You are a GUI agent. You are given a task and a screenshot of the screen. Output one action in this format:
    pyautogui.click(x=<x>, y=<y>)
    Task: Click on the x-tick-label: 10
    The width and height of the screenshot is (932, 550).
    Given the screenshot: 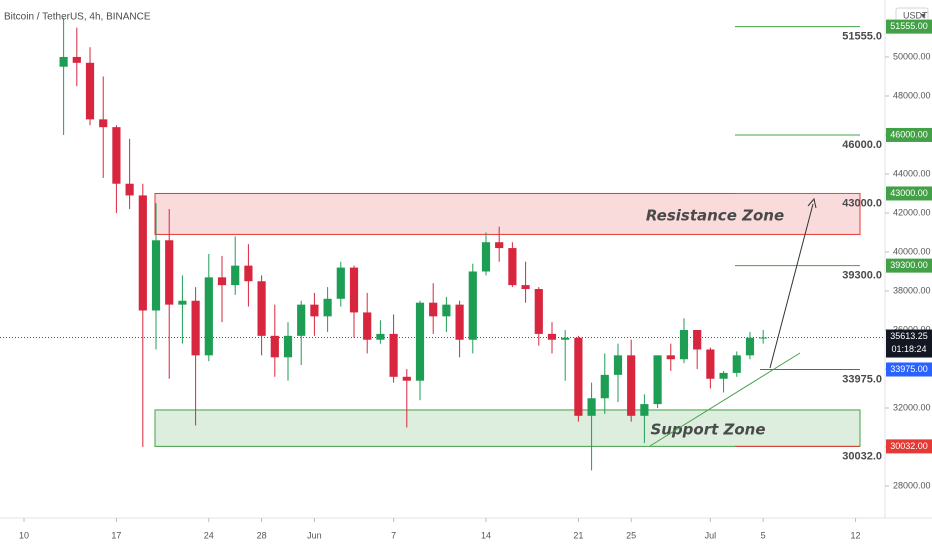 What is the action you would take?
    pyautogui.click(x=24, y=535)
    